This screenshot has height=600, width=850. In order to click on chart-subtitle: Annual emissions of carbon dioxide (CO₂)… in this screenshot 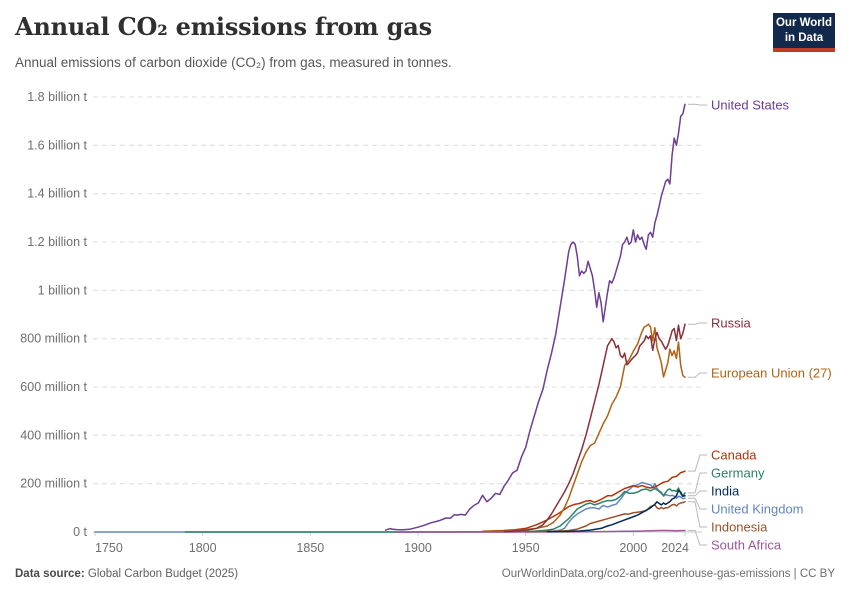, I will do `click(233, 62)`.